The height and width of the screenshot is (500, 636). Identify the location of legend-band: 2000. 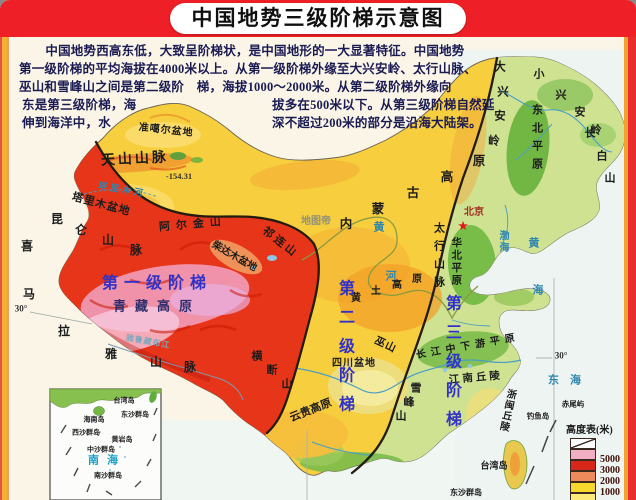
(593, 479).